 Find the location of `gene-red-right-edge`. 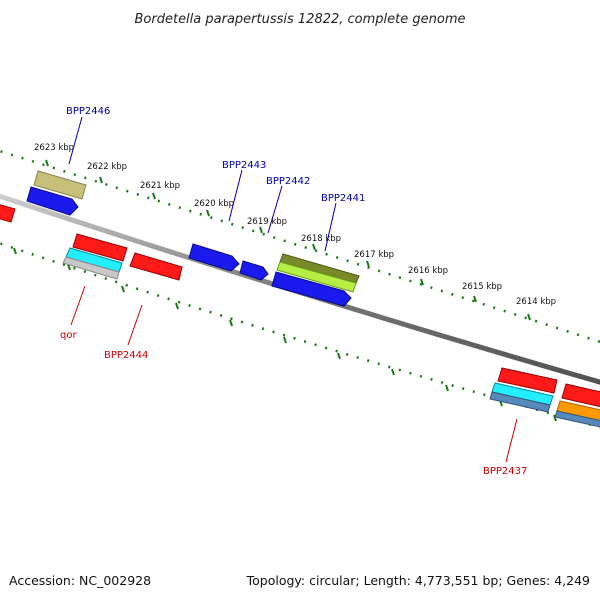

gene-red-right-edge is located at coordinates (580, 395).